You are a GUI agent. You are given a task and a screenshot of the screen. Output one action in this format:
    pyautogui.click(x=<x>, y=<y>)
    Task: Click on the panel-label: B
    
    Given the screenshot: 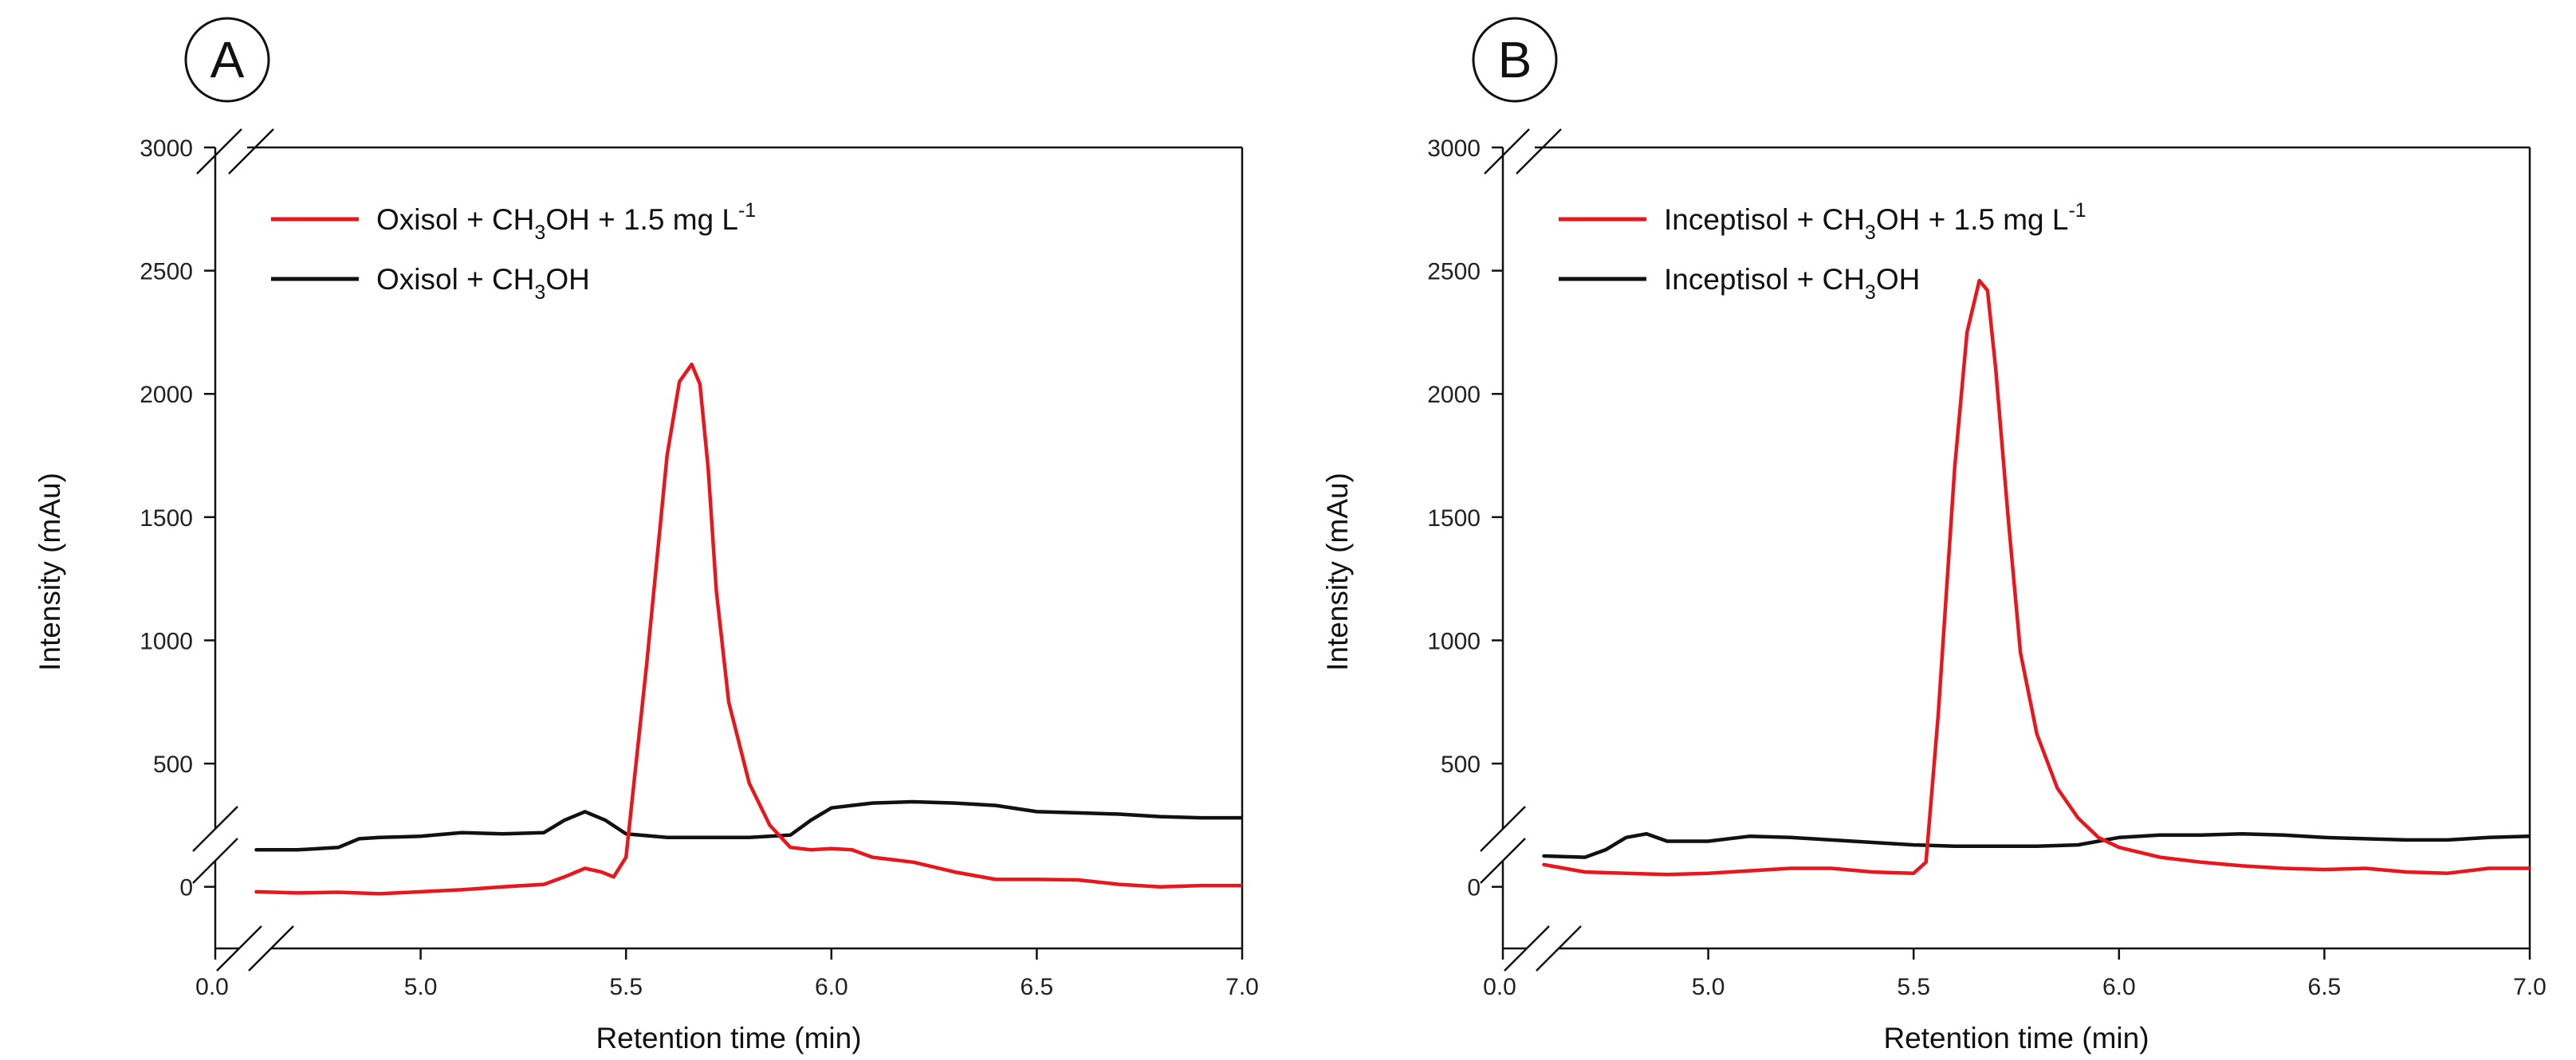 What is the action you would take?
    pyautogui.click(x=1515, y=59)
    